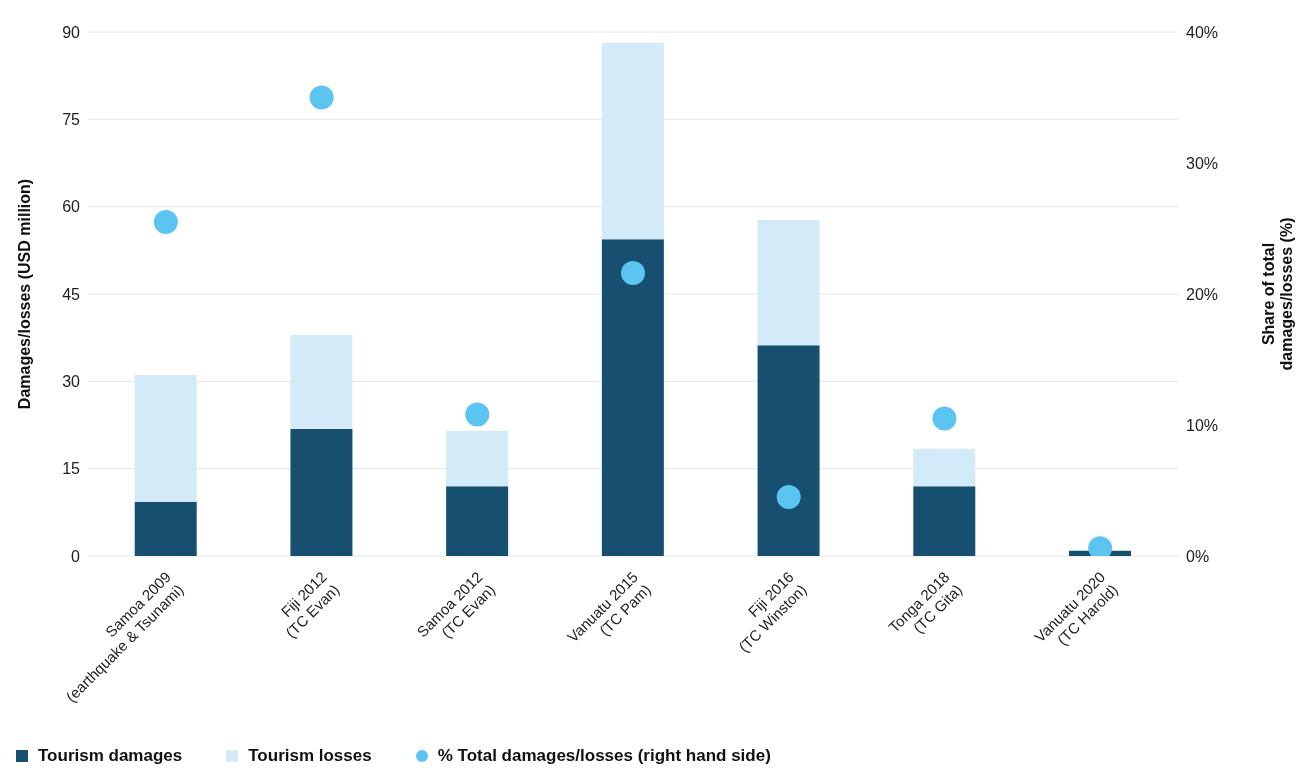 This screenshot has height=772, width=1304. Describe the element at coordinates (110, 756) in the screenshot. I see `legend-label: Tourism damages` at that location.